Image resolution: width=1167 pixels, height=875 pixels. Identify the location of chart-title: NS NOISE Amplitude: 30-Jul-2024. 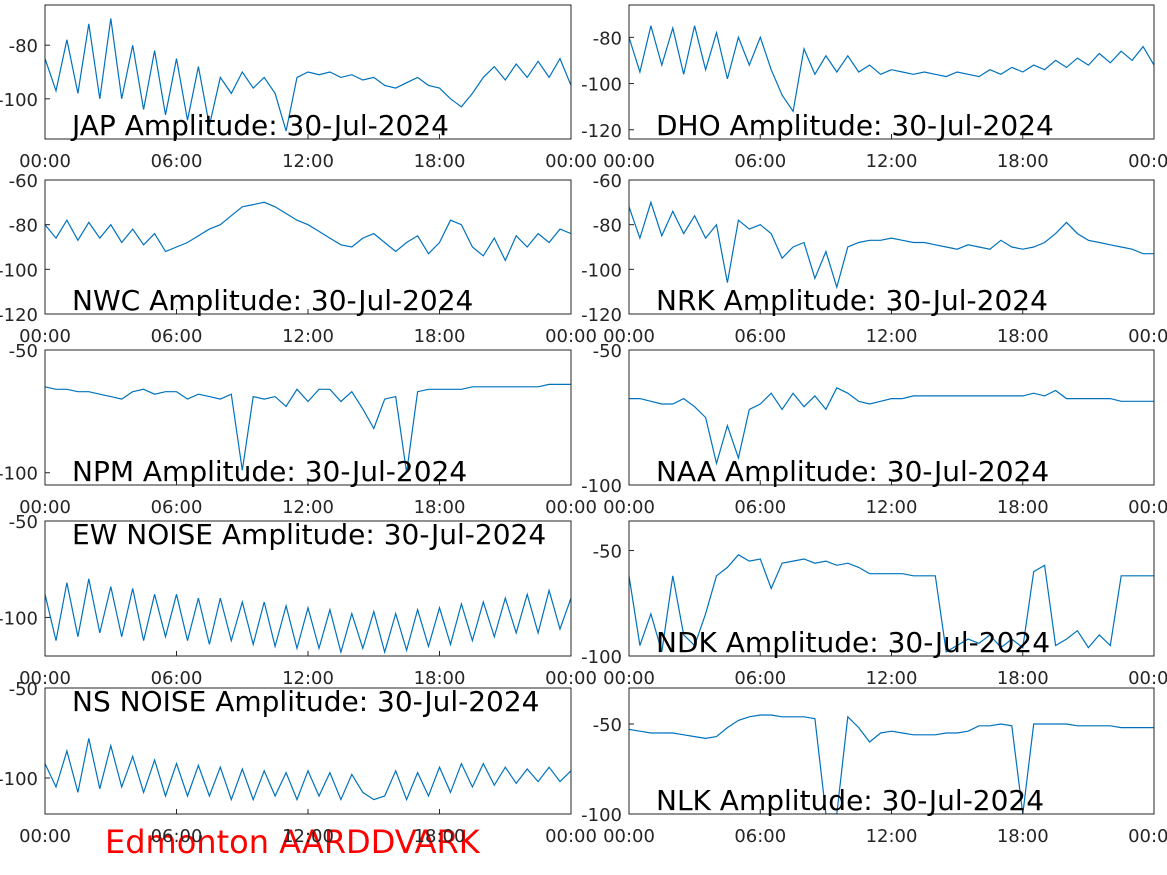
(305, 701).